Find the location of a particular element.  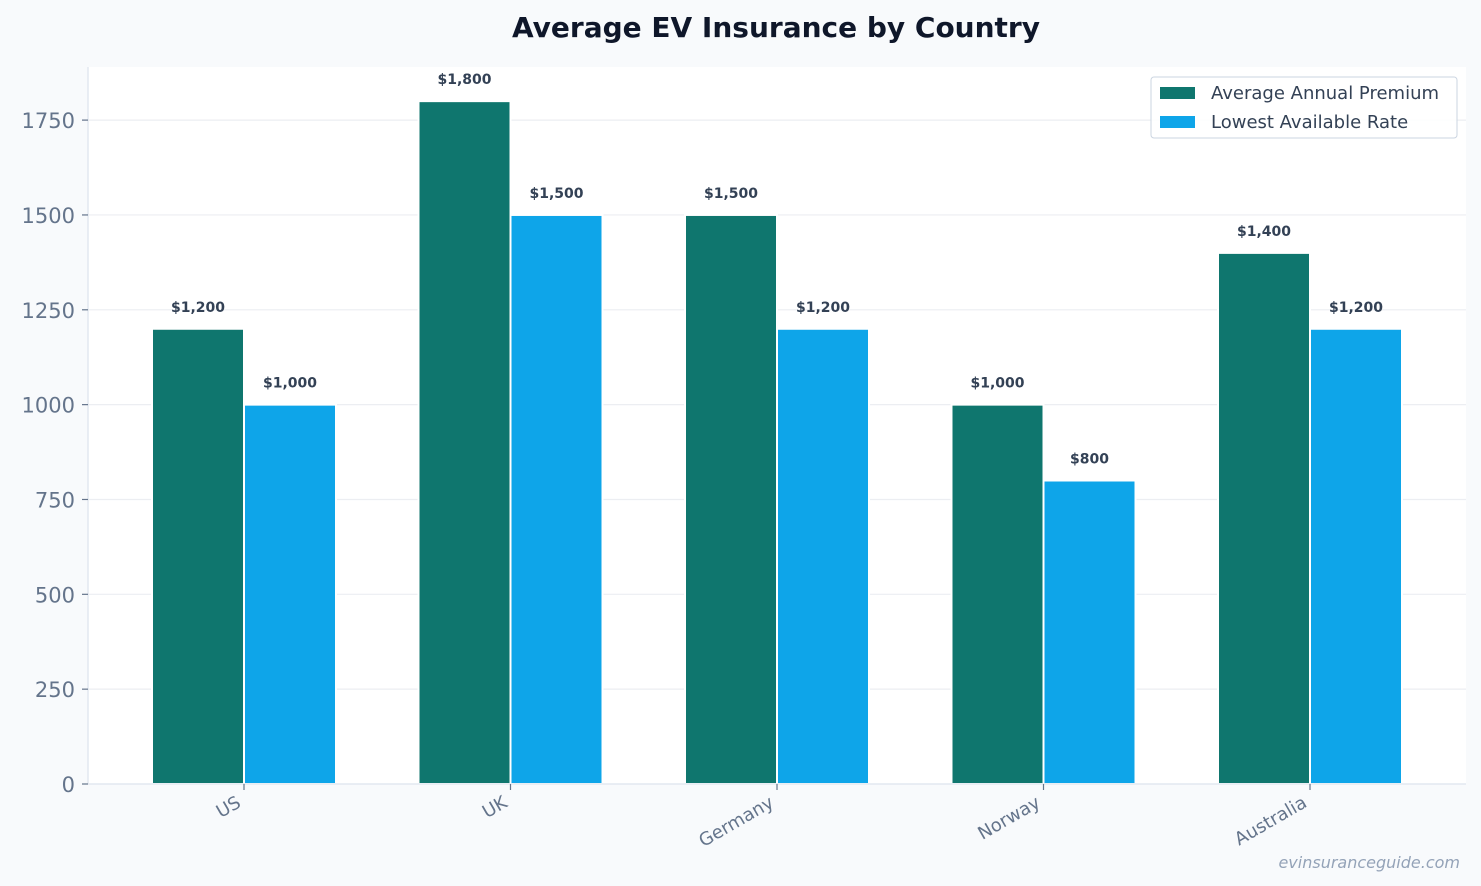

watermark: evinsuranceguide.com is located at coordinates (1369, 862).